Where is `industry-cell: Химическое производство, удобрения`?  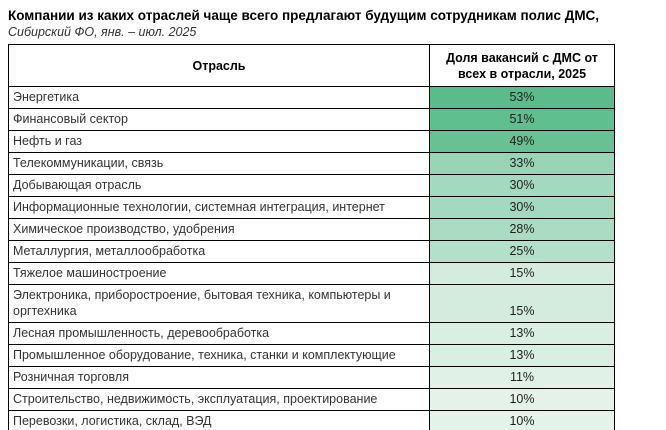
industry-cell: Химическое производство, удобрения is located at coordinates (219, 229).